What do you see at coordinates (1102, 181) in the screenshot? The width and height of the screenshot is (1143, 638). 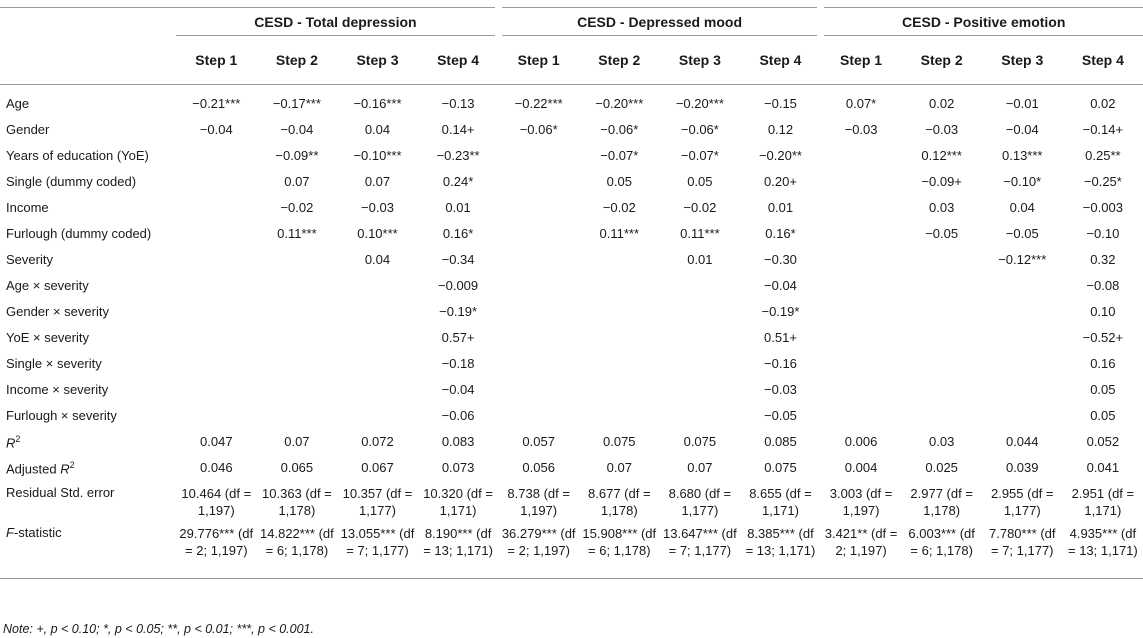 I see `table-cell: −0.25*` at bounding box center [1102, 181].